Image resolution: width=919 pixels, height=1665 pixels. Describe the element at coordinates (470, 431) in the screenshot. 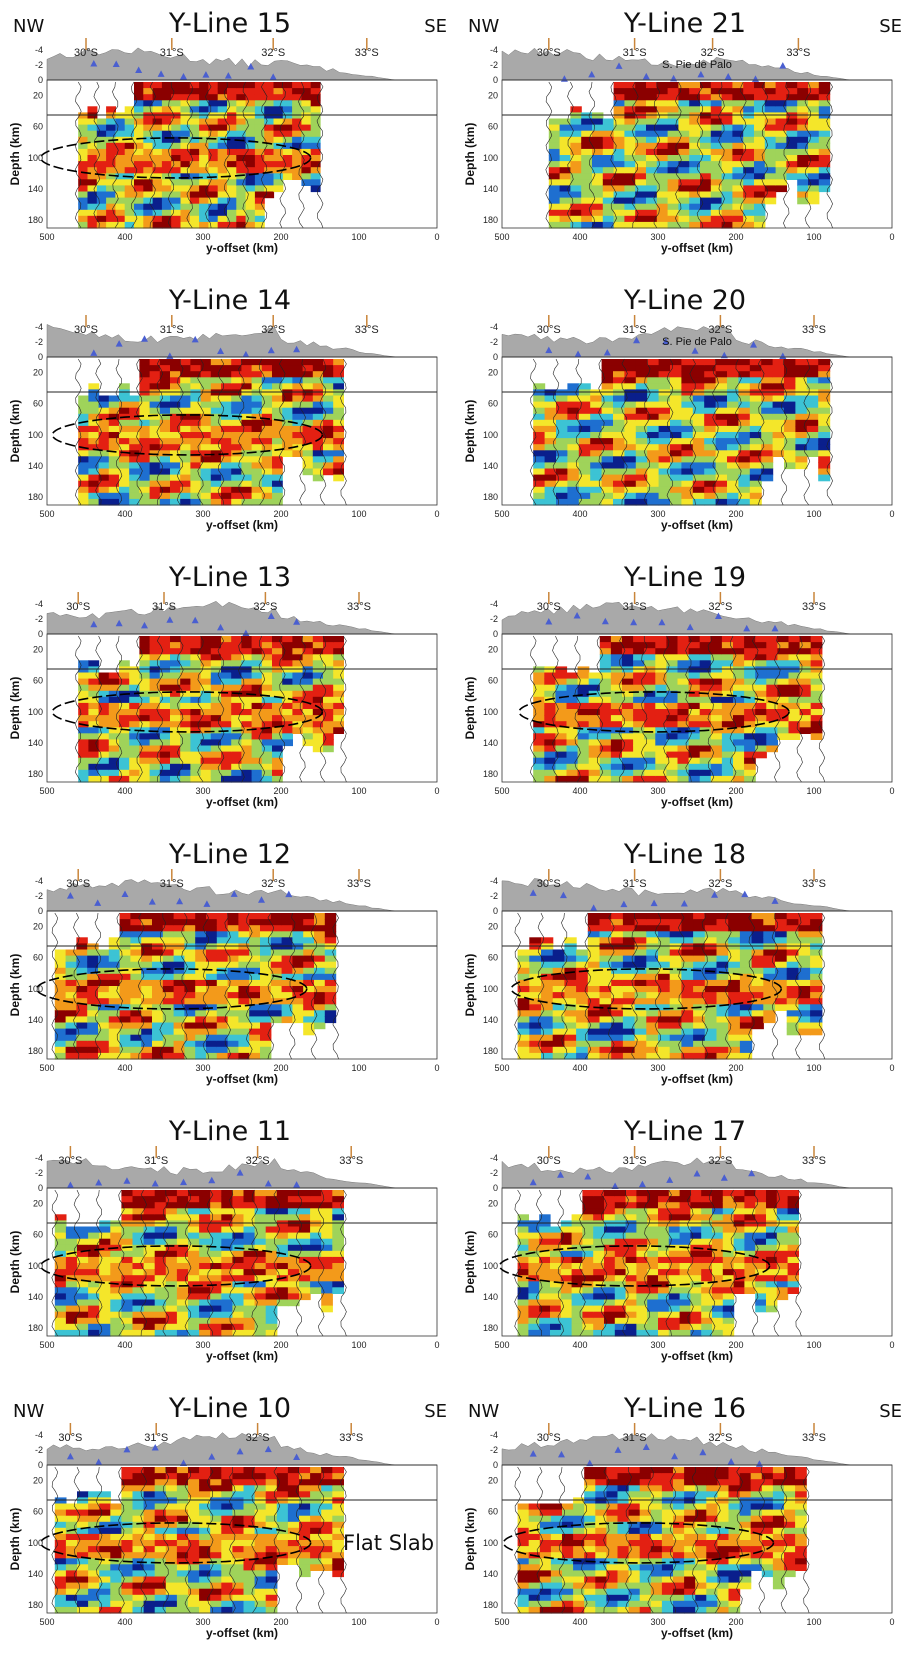

I see `y-axis-label: Depth (km)` at that location.